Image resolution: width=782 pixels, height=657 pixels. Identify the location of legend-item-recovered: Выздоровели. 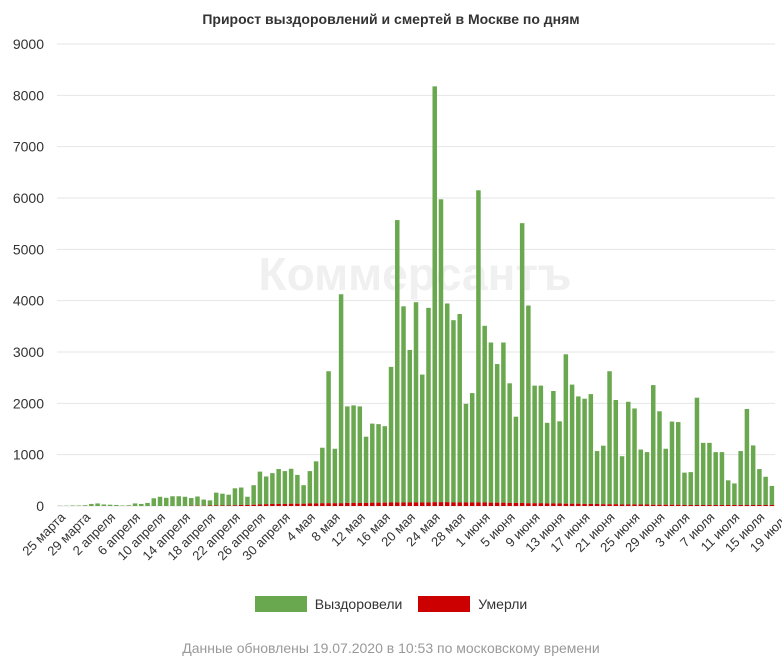
(328, 604).